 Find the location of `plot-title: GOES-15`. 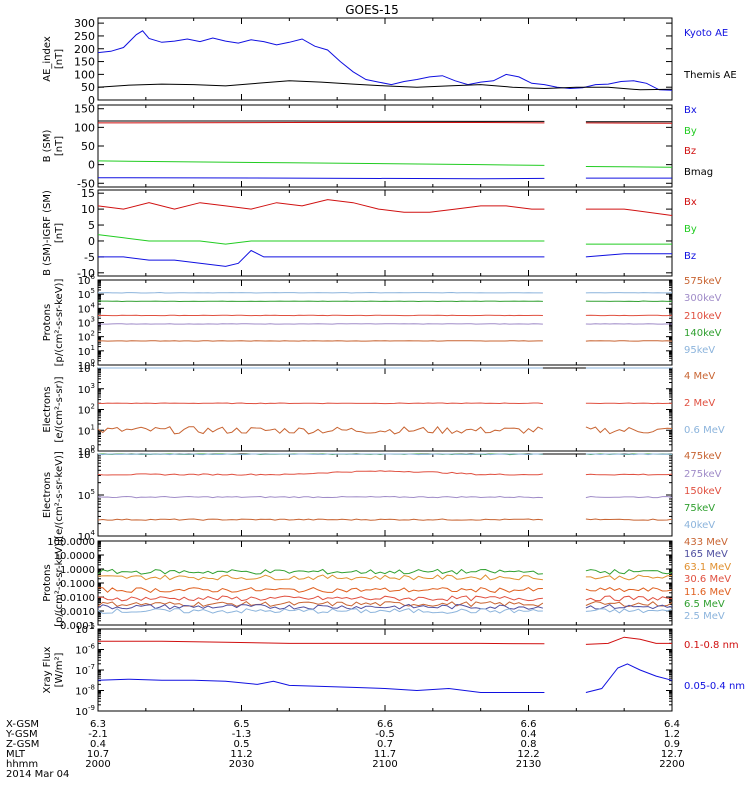

plot-title: GOES-15 is located at coordinates (372, 10).